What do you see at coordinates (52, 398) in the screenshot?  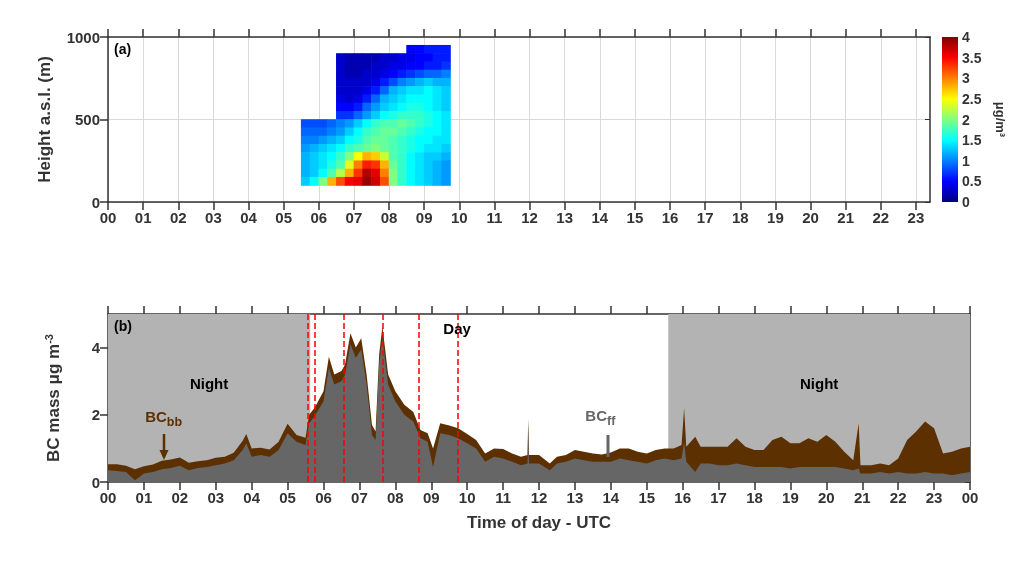 I see `y-axis-title: BC mass μg m-3` at bounding box center [52, 398].